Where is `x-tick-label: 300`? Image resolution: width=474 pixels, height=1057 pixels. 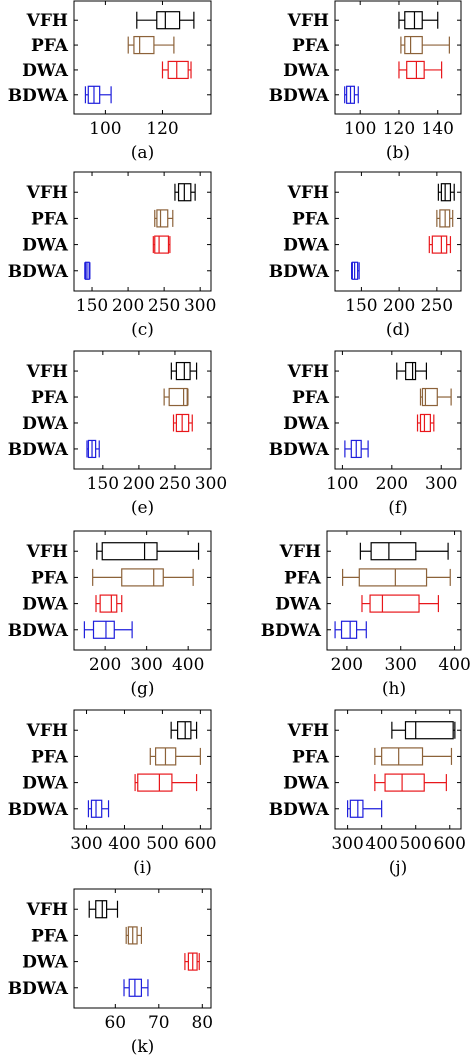
x-tick-label: 300 is located at coordinates (441, 484).